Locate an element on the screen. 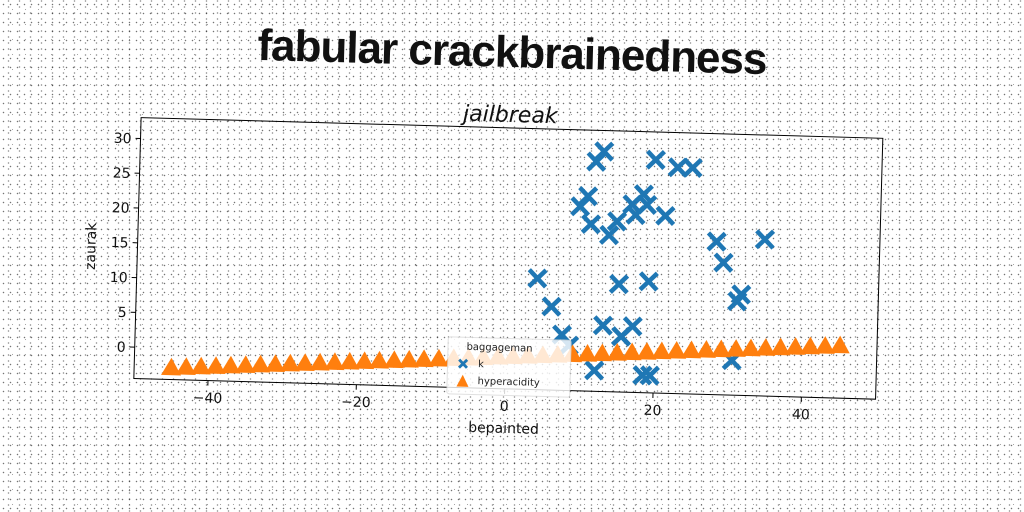 Image resolution: width=1024 pixels, height=512 pixels. legend-label-hyperacidity: hyperacidity is located at coordinates (508, 382).